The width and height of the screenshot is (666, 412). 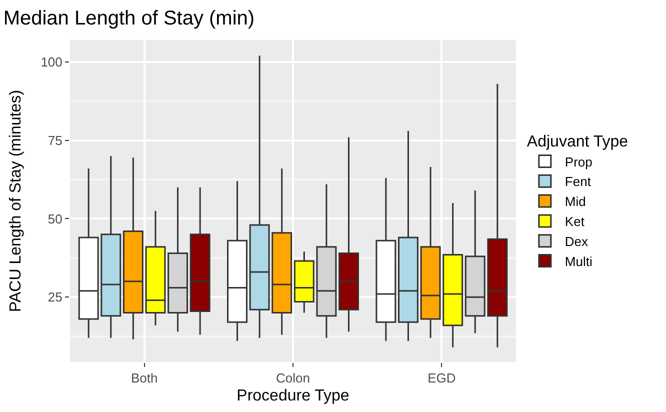 I want to click on y-axis-title: PACU Length of Stay (minutes), so click(x=16, y=201).